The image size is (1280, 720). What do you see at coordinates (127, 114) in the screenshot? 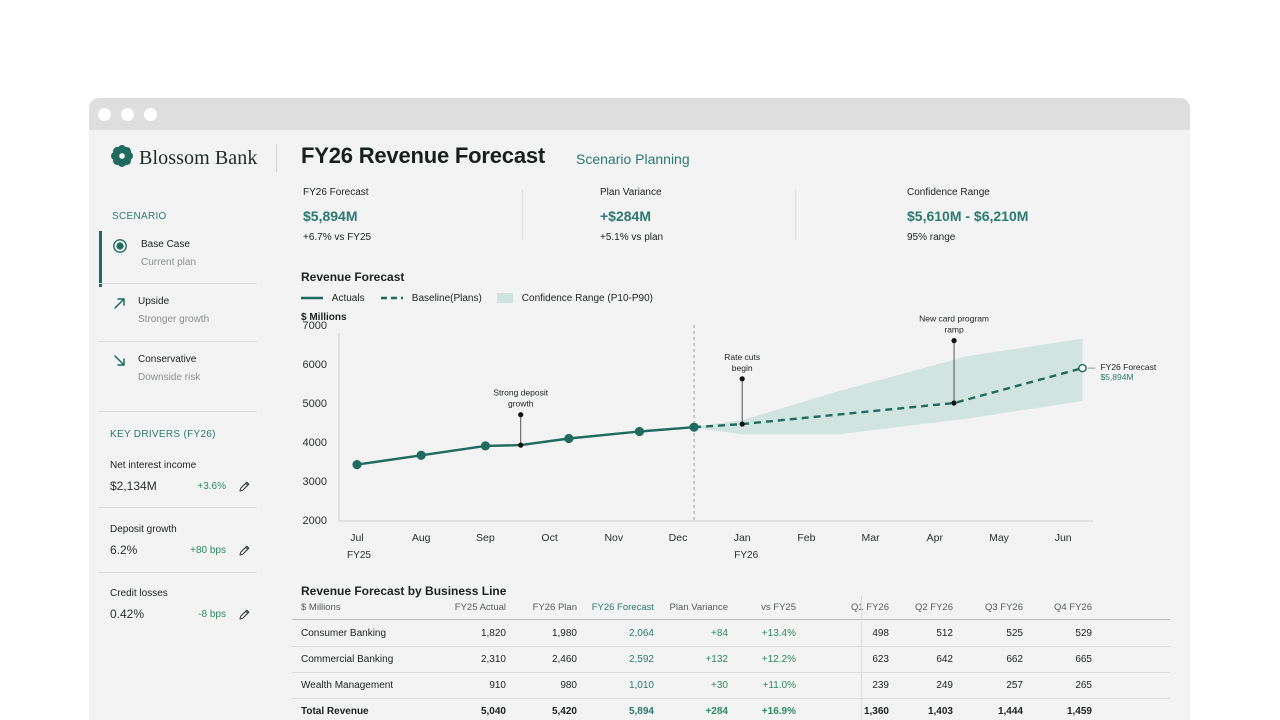
I see `window-minimize-dot` at bounding box center [127, 114].